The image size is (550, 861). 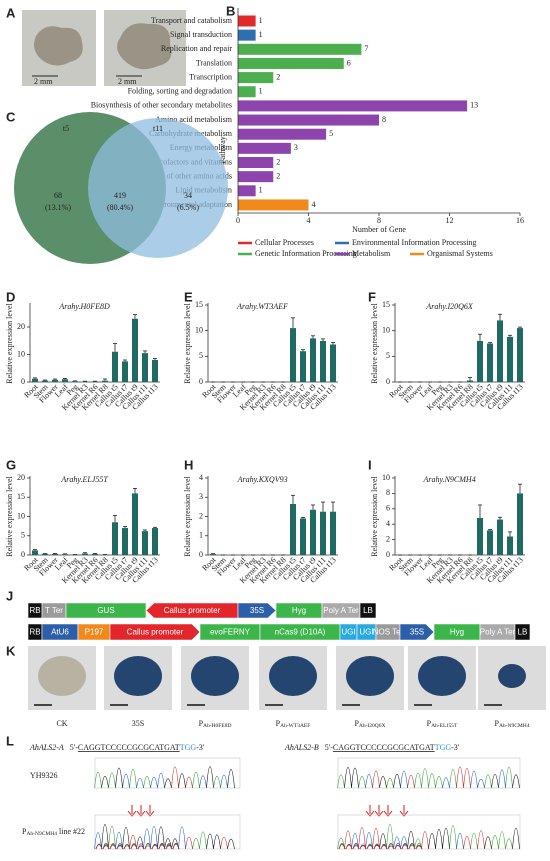 What do you see at coordinates (217, 726) in the screenshot?
I see `label-sub: Ah-H0FE8D` at bounding box center [217, 726].